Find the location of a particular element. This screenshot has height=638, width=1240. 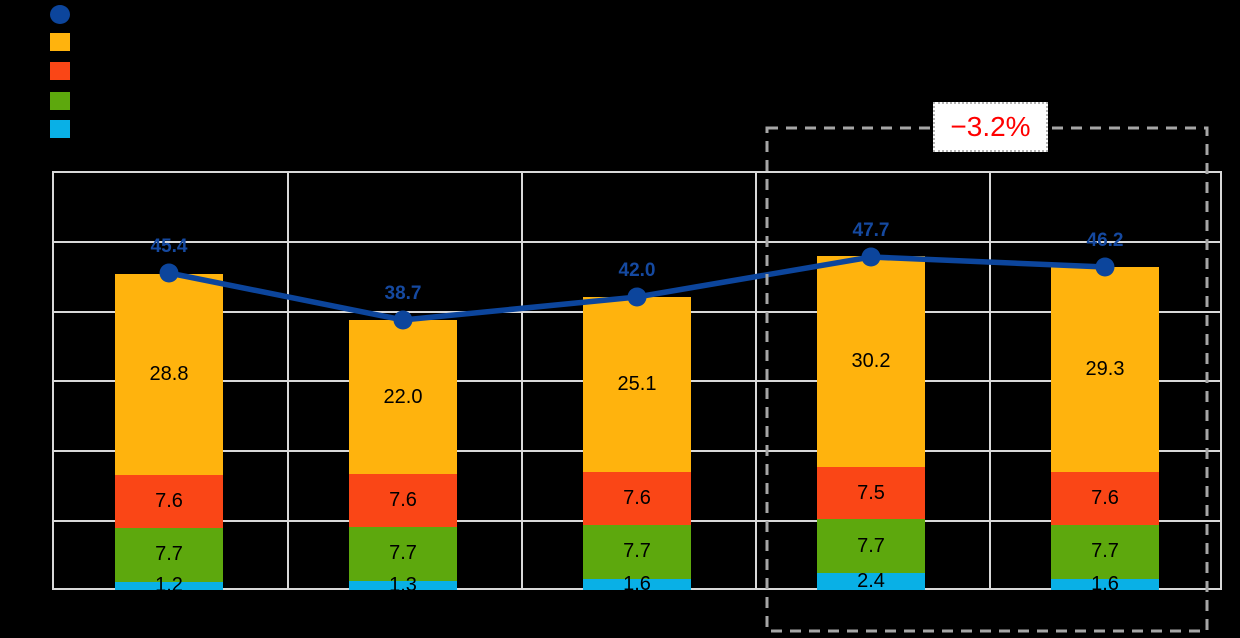

stacked-bar-2: 22.0 7.6 7.7 1.3 is located at coordinates (403, 458).